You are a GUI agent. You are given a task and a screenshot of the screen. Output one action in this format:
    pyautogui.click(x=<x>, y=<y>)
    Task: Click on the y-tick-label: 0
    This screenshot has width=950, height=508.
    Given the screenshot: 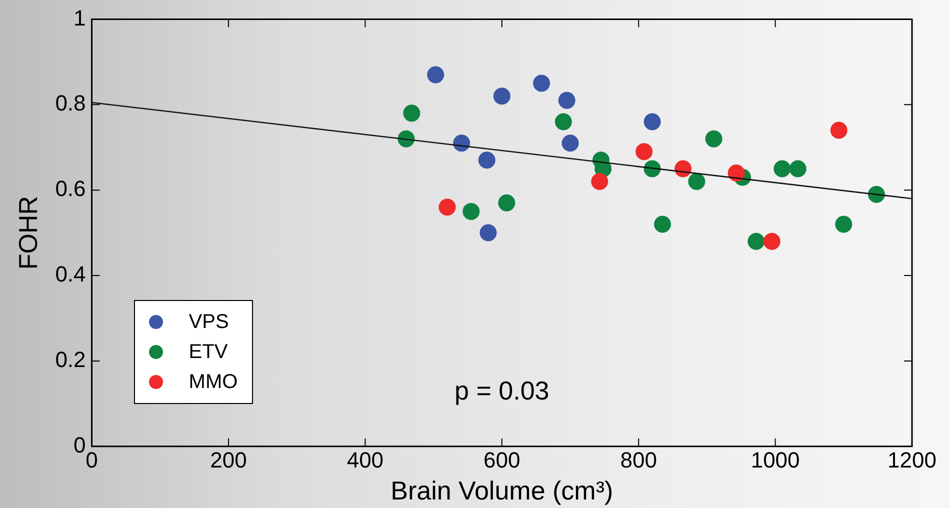 What is the action you would take?
    pyautogui.click(x=80, y=445)
    